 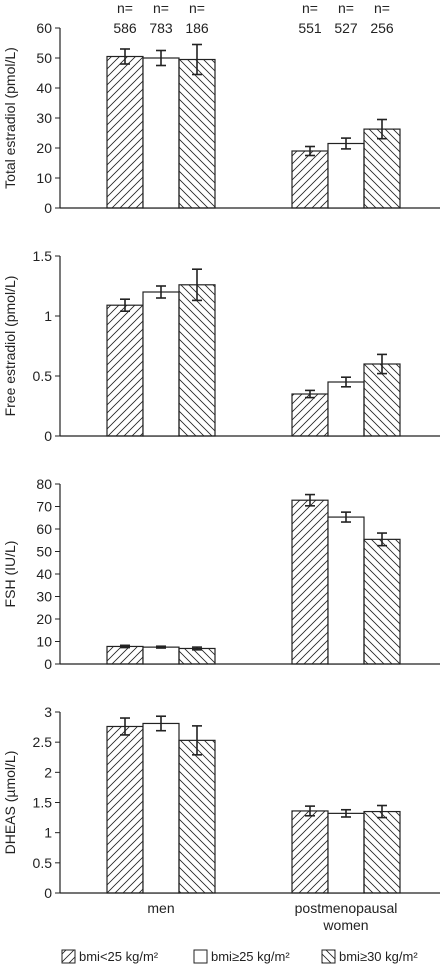 What do you see at coordinates (346, 28) in the screenshot?
I see `n-value: 527` at bounding box center [346, 28].